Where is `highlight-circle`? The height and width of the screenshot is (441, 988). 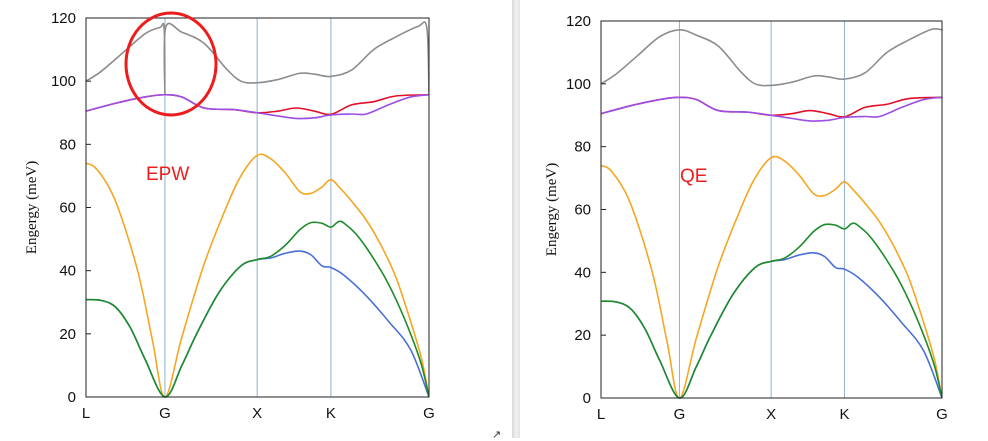
highlight-circle is located at coordinates (171, 64).